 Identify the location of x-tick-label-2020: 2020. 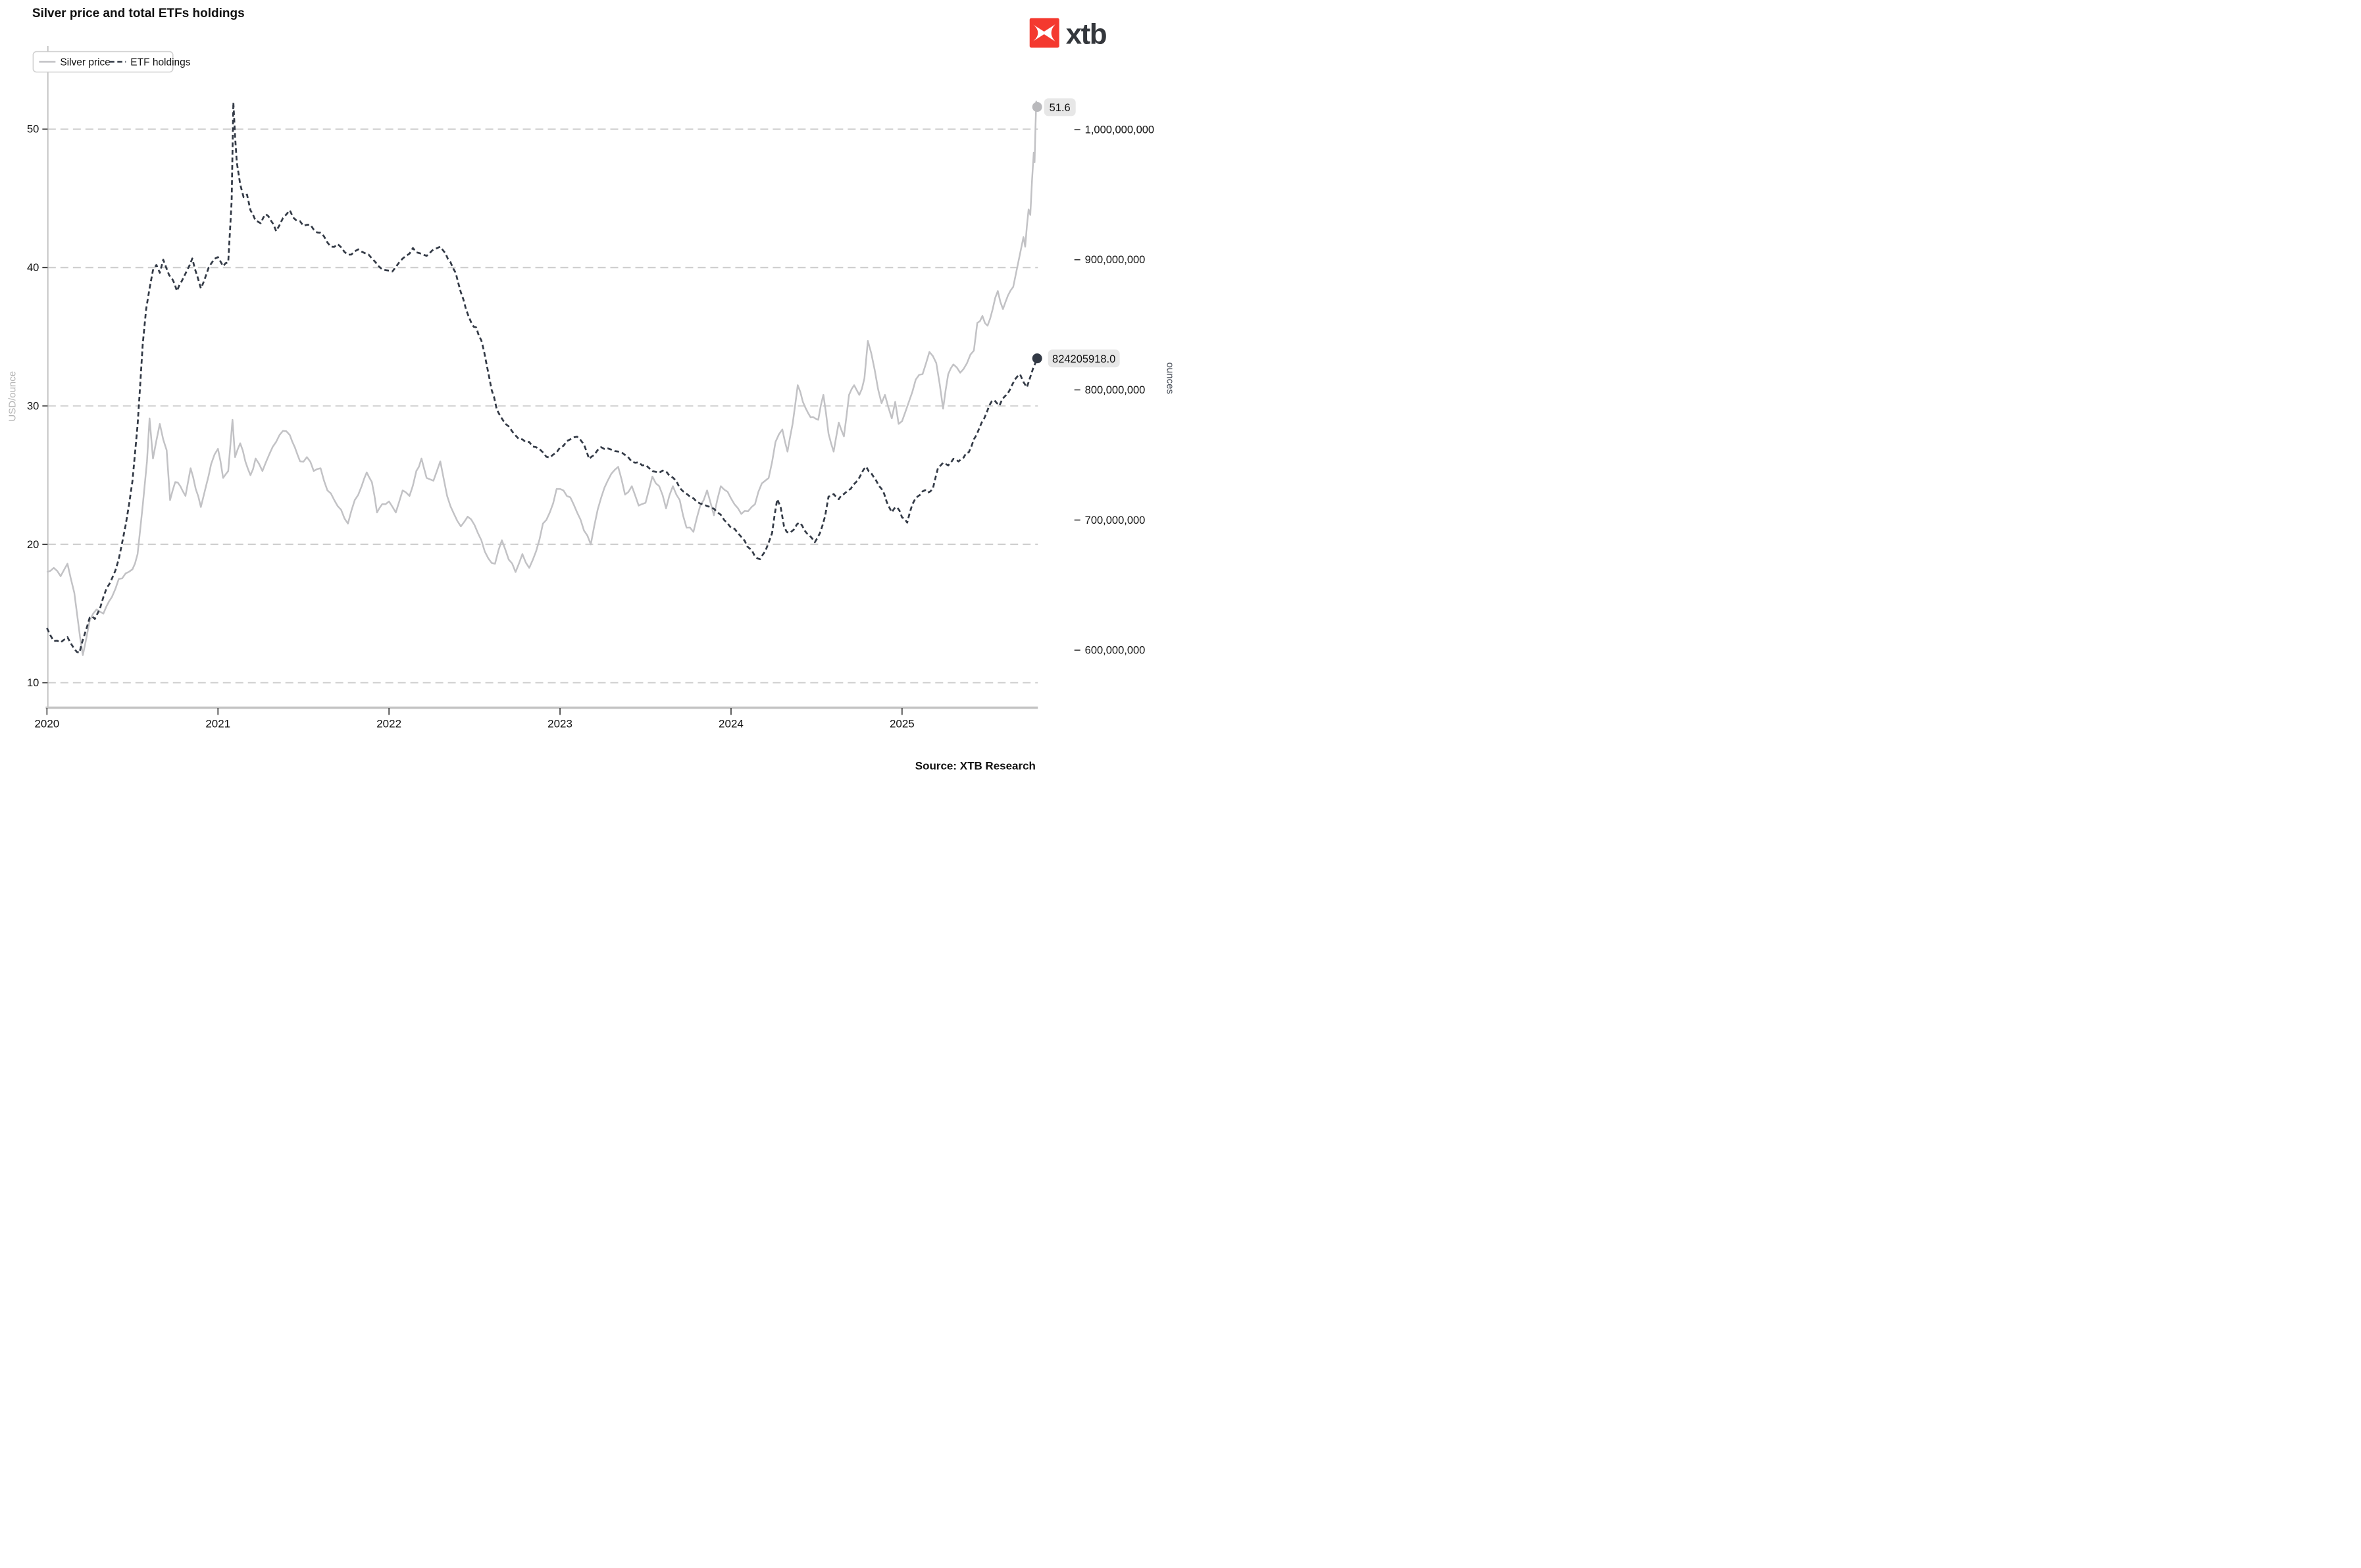
(46, 724).